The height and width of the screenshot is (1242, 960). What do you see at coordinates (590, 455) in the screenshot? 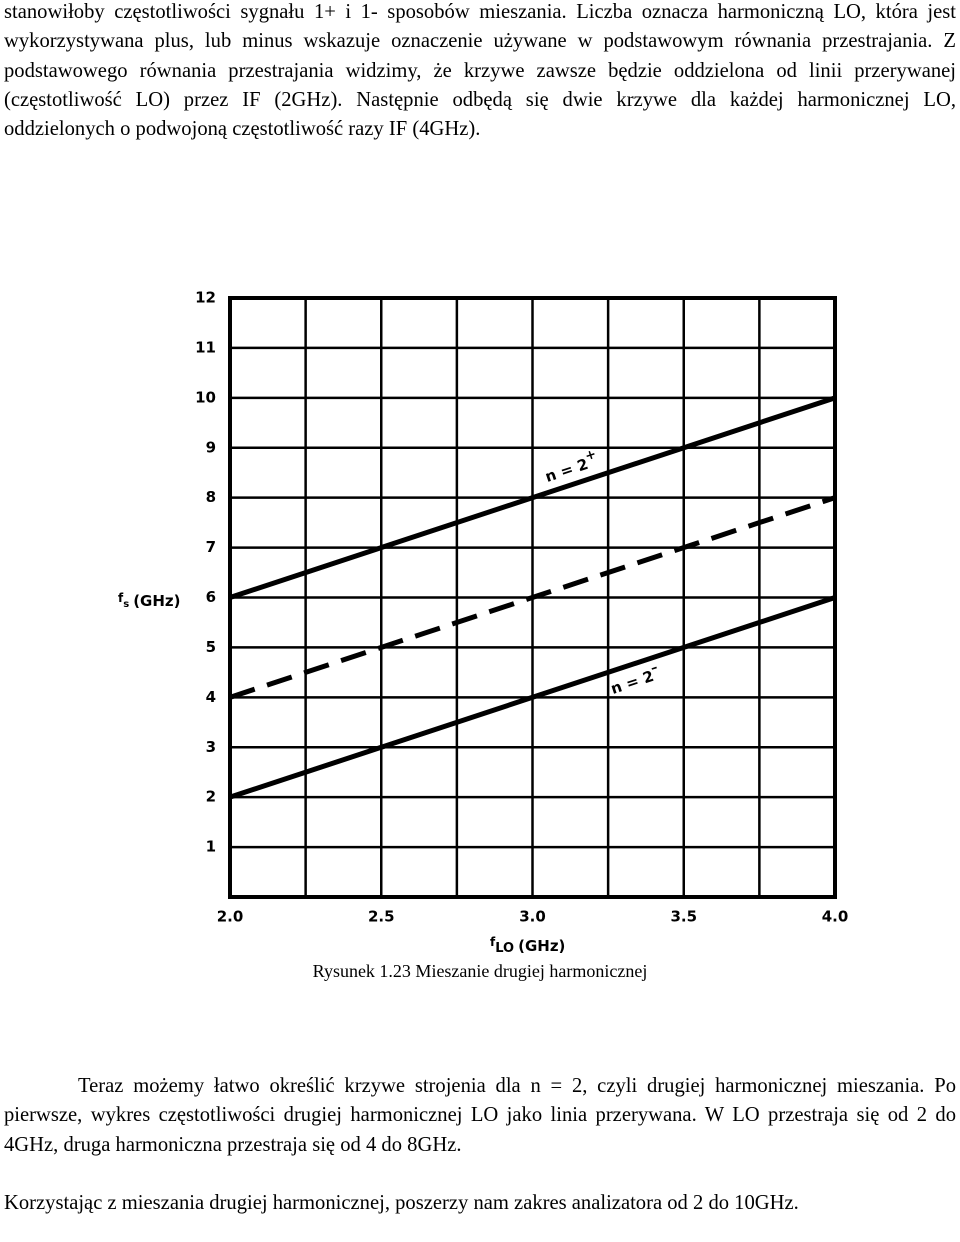
I see `line-label-sup: +` at bounding box center [590, 455].